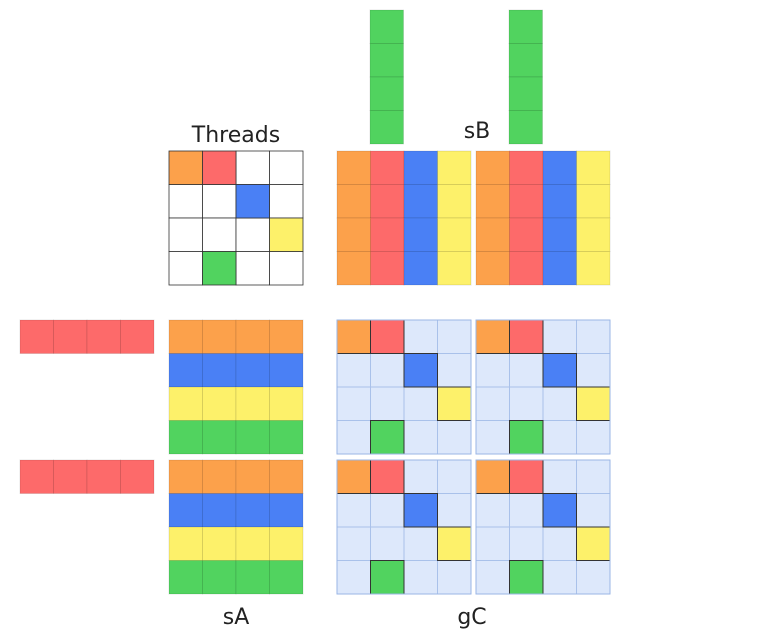 Image resolution: width=757 pixels, height=637 pixels. I want to click on gc-tile-1-2-border, so click(543, 387).